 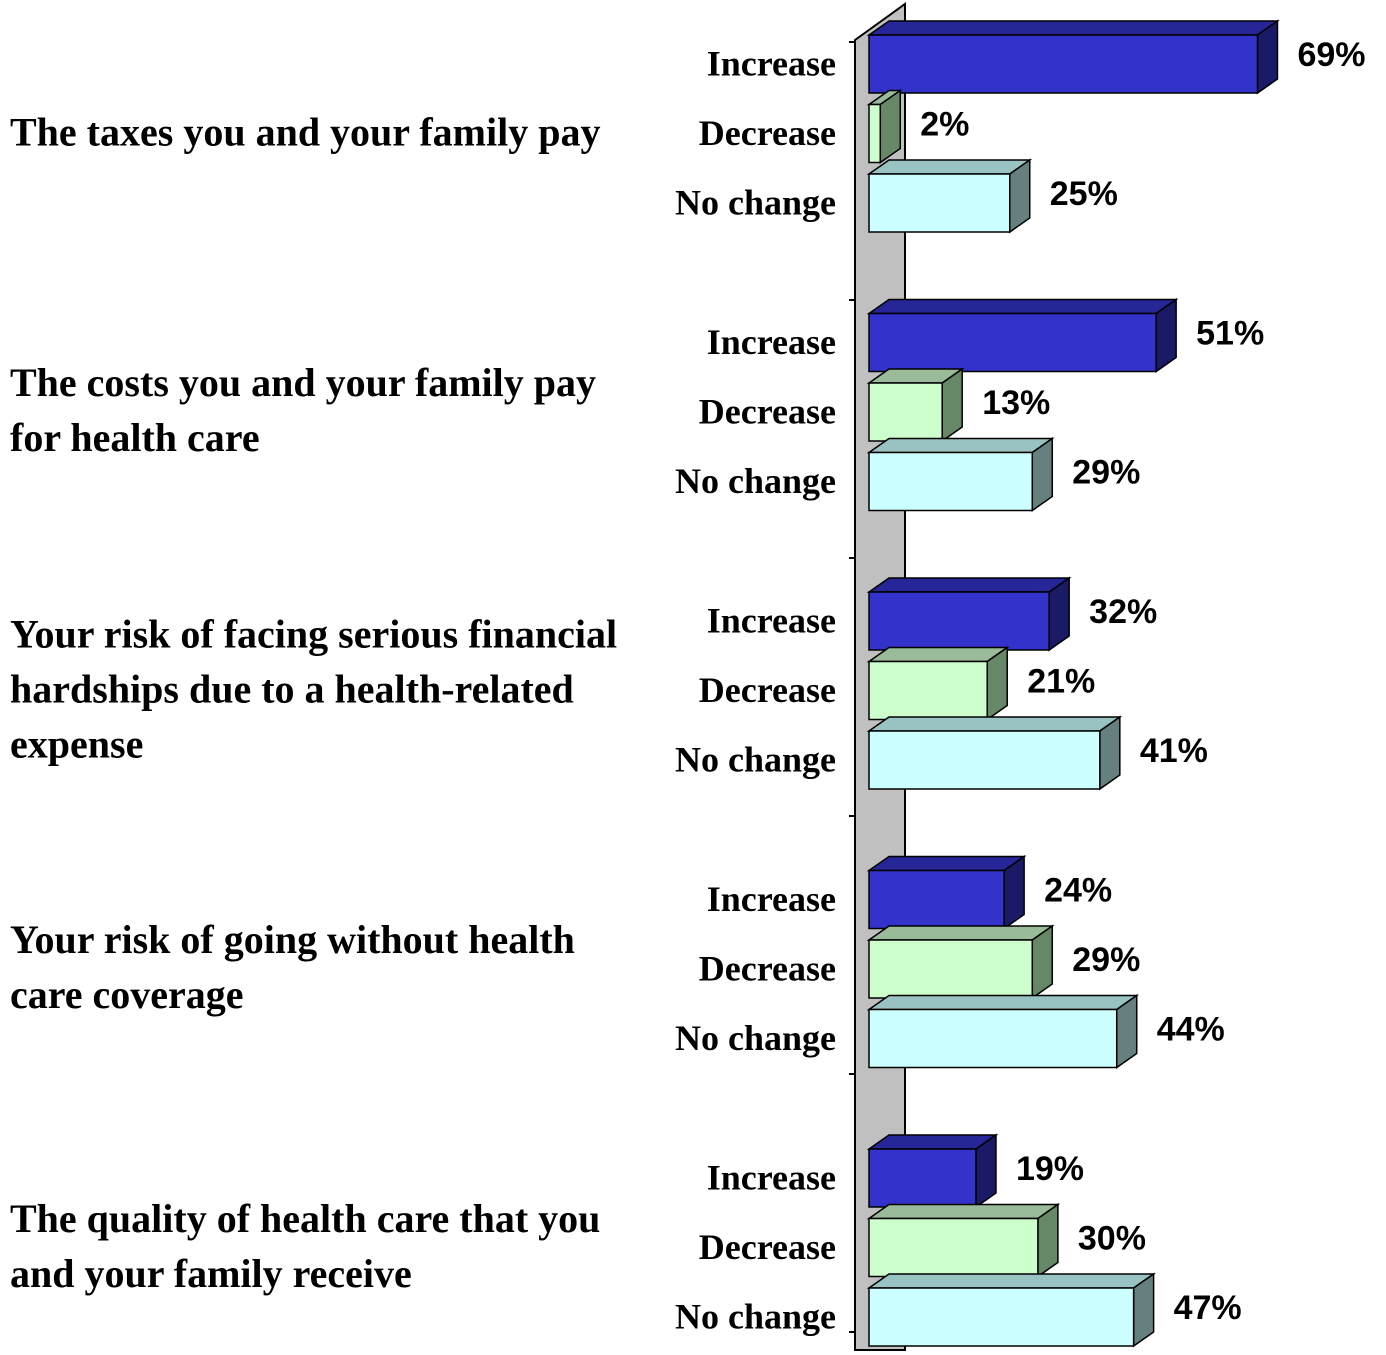 I want to click on data-label: 44%, so click(x=1191, y=1029).